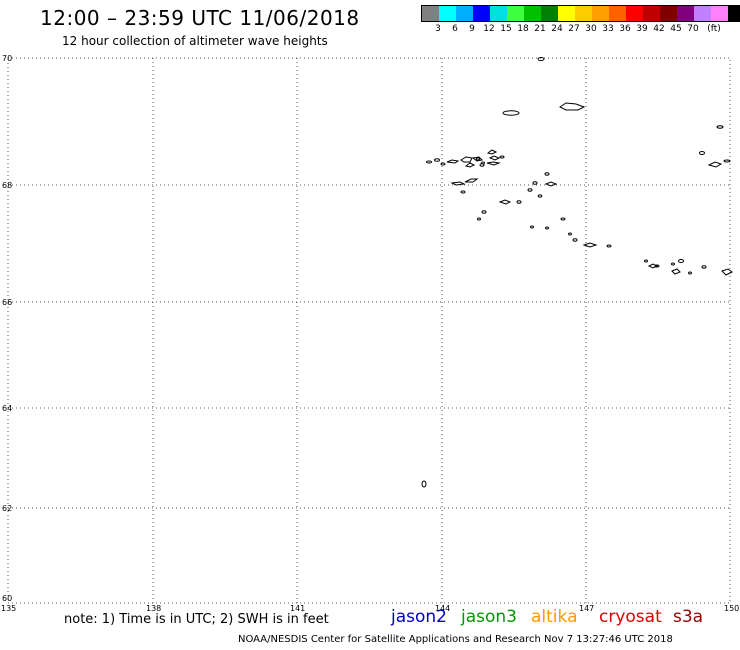 The height and width of the screenshot is (650, 740). I want to click on legend-label: 9, so click(472, 29).